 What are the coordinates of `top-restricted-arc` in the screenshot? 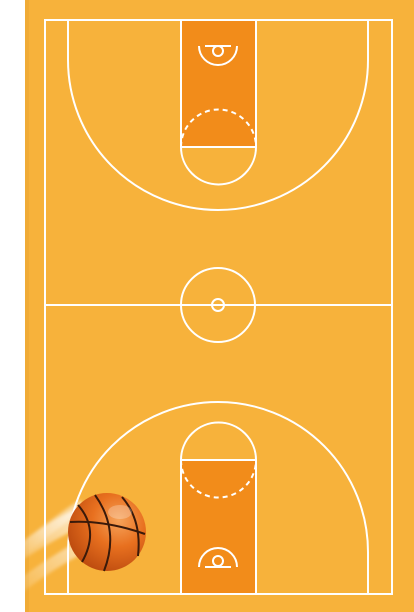 It's located at (218, 55).